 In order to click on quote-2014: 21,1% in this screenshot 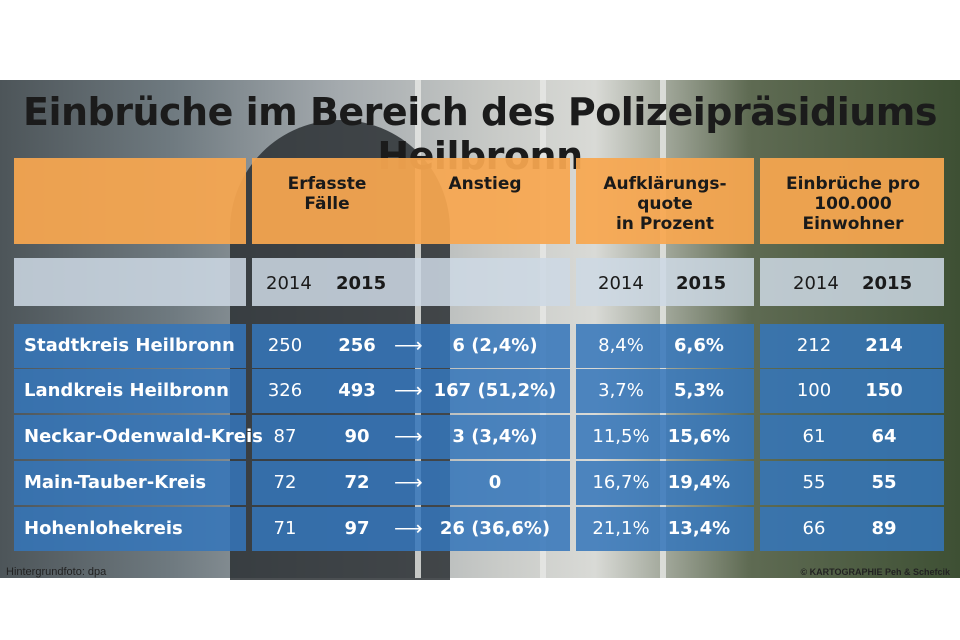, I will do `click(621, 528)`.